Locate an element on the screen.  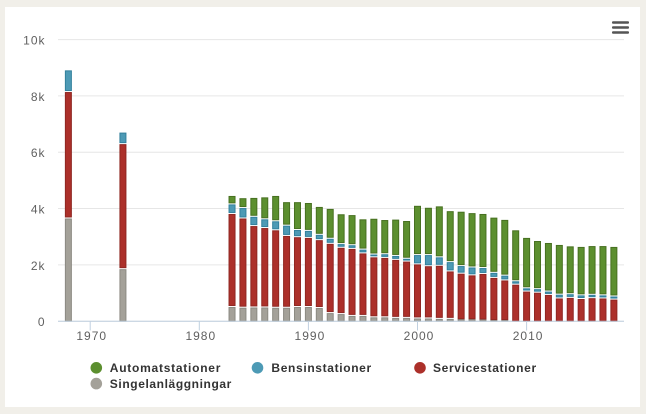
svg-text: 1980 is located at coordinates (200, 336).